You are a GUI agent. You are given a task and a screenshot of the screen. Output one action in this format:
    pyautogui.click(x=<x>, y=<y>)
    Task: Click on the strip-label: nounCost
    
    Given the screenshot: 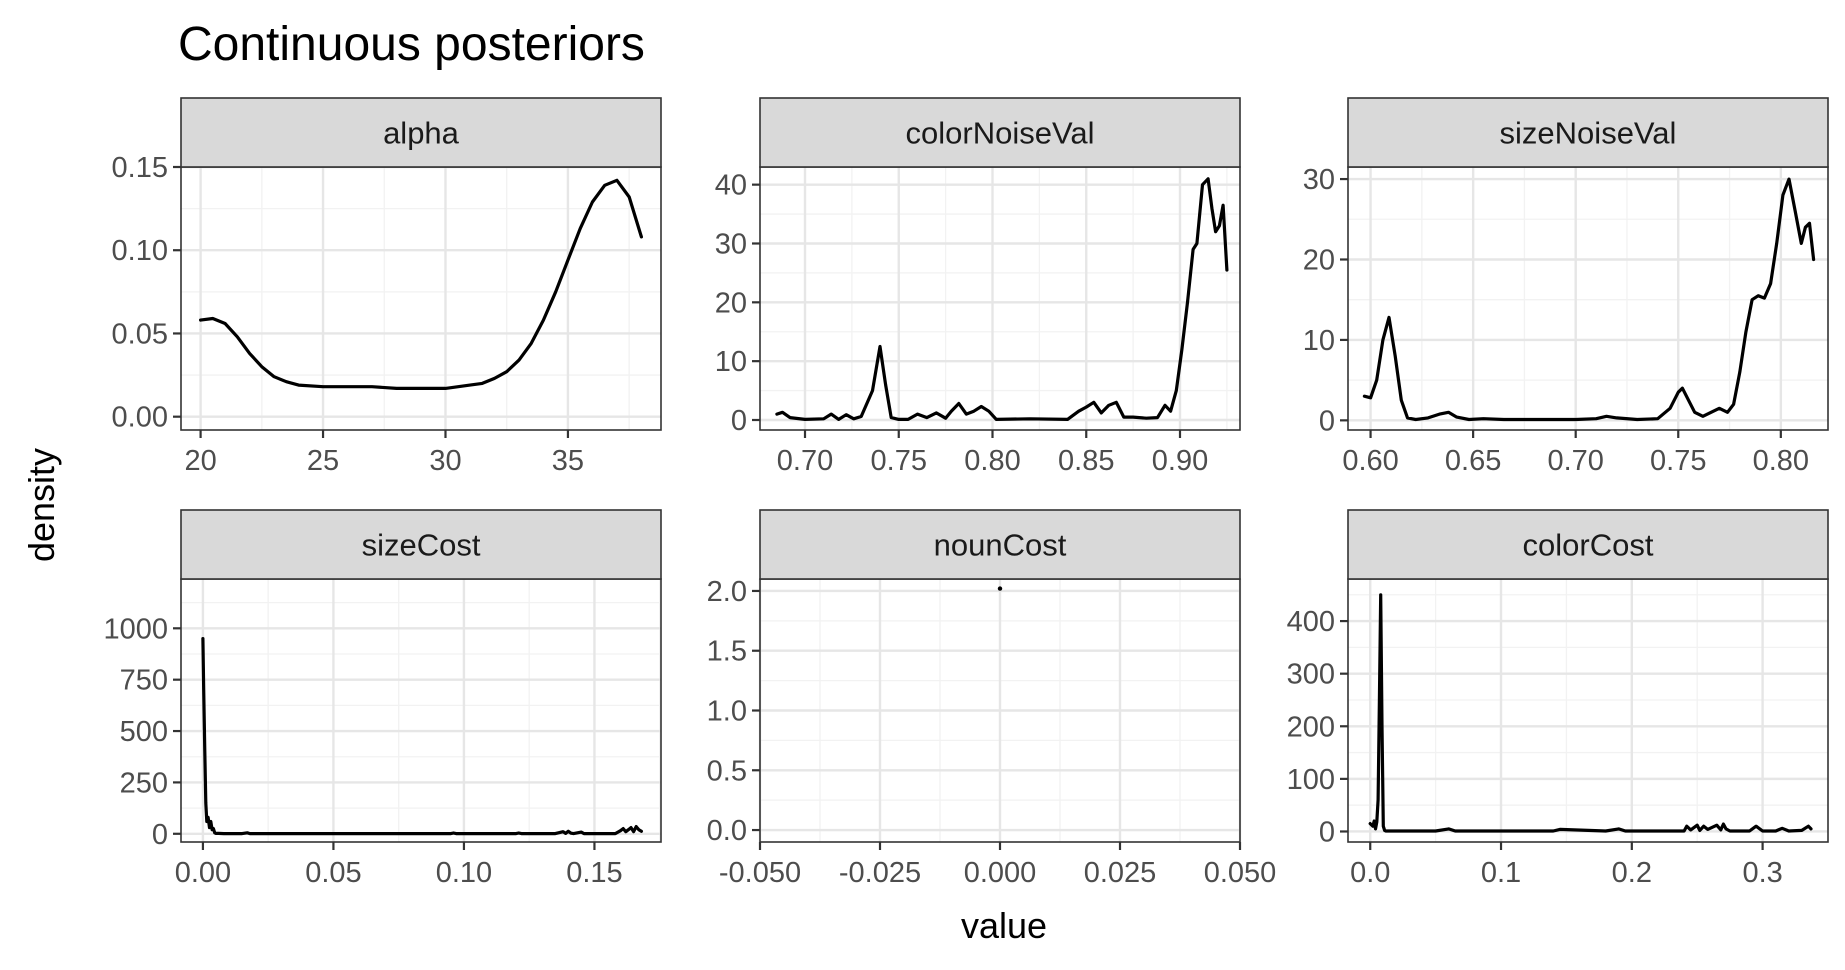 What is the action you would take?
    pyautogui.click(x=1000, y=545)
    